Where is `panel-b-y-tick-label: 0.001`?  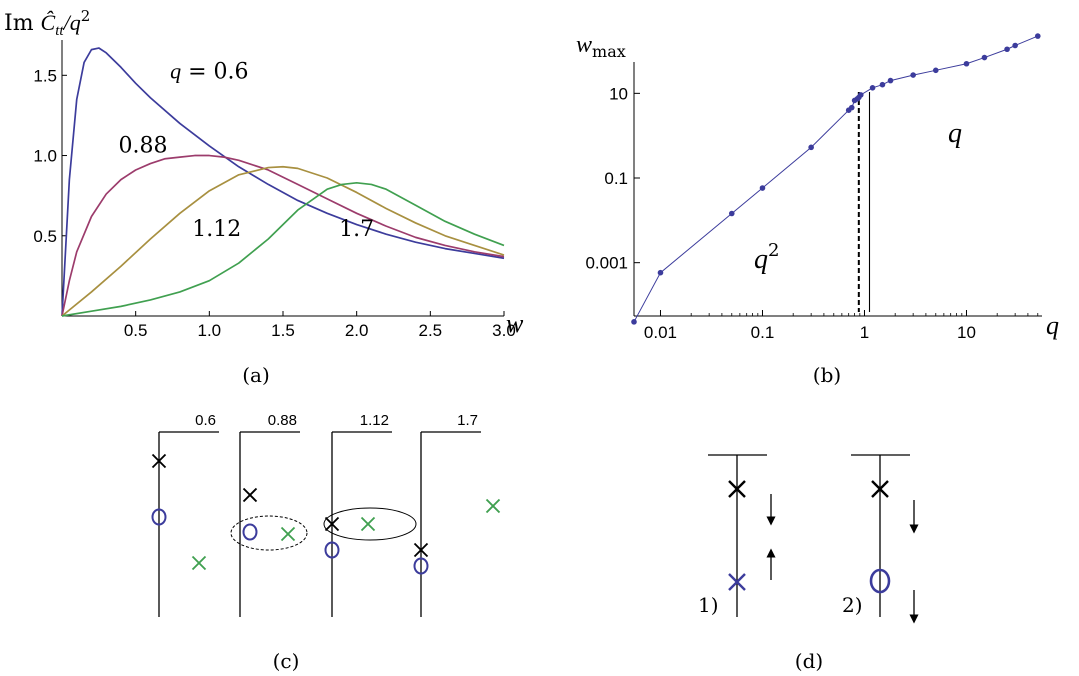 panel-b-y-tick-label: 0.001 is located at coordinates (606, 263).